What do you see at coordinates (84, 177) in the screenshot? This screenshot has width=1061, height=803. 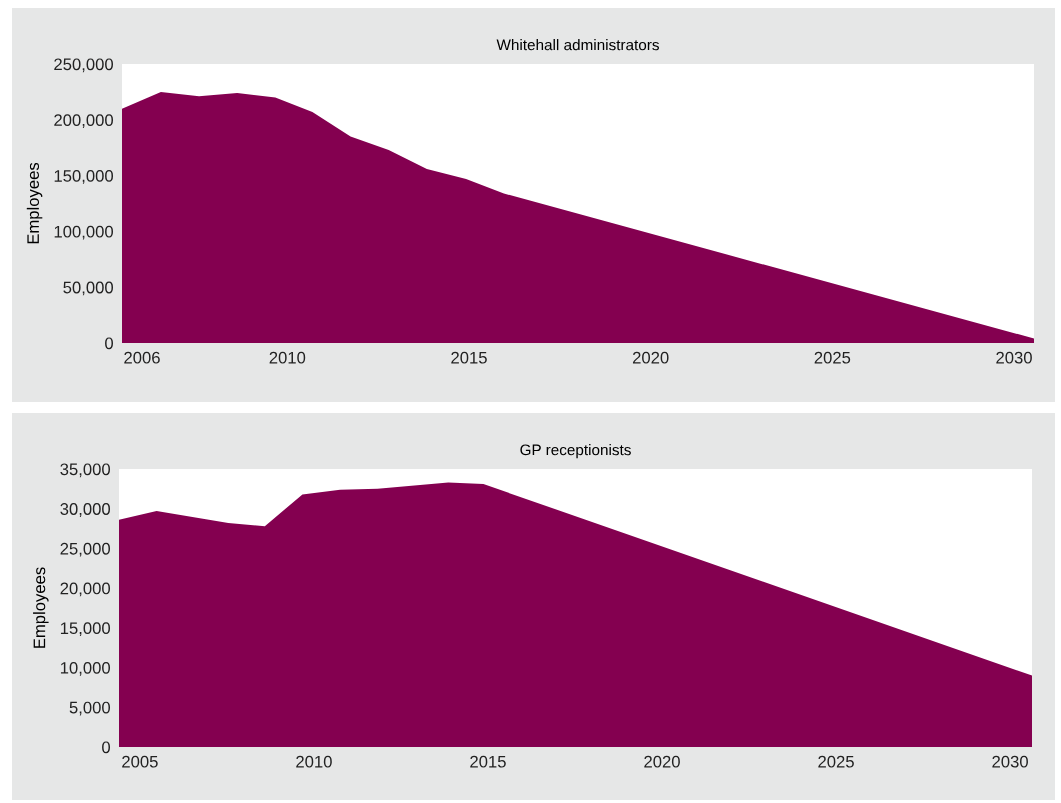 I see `y-tick-label: 150,000` at bounding box center [84, 177].